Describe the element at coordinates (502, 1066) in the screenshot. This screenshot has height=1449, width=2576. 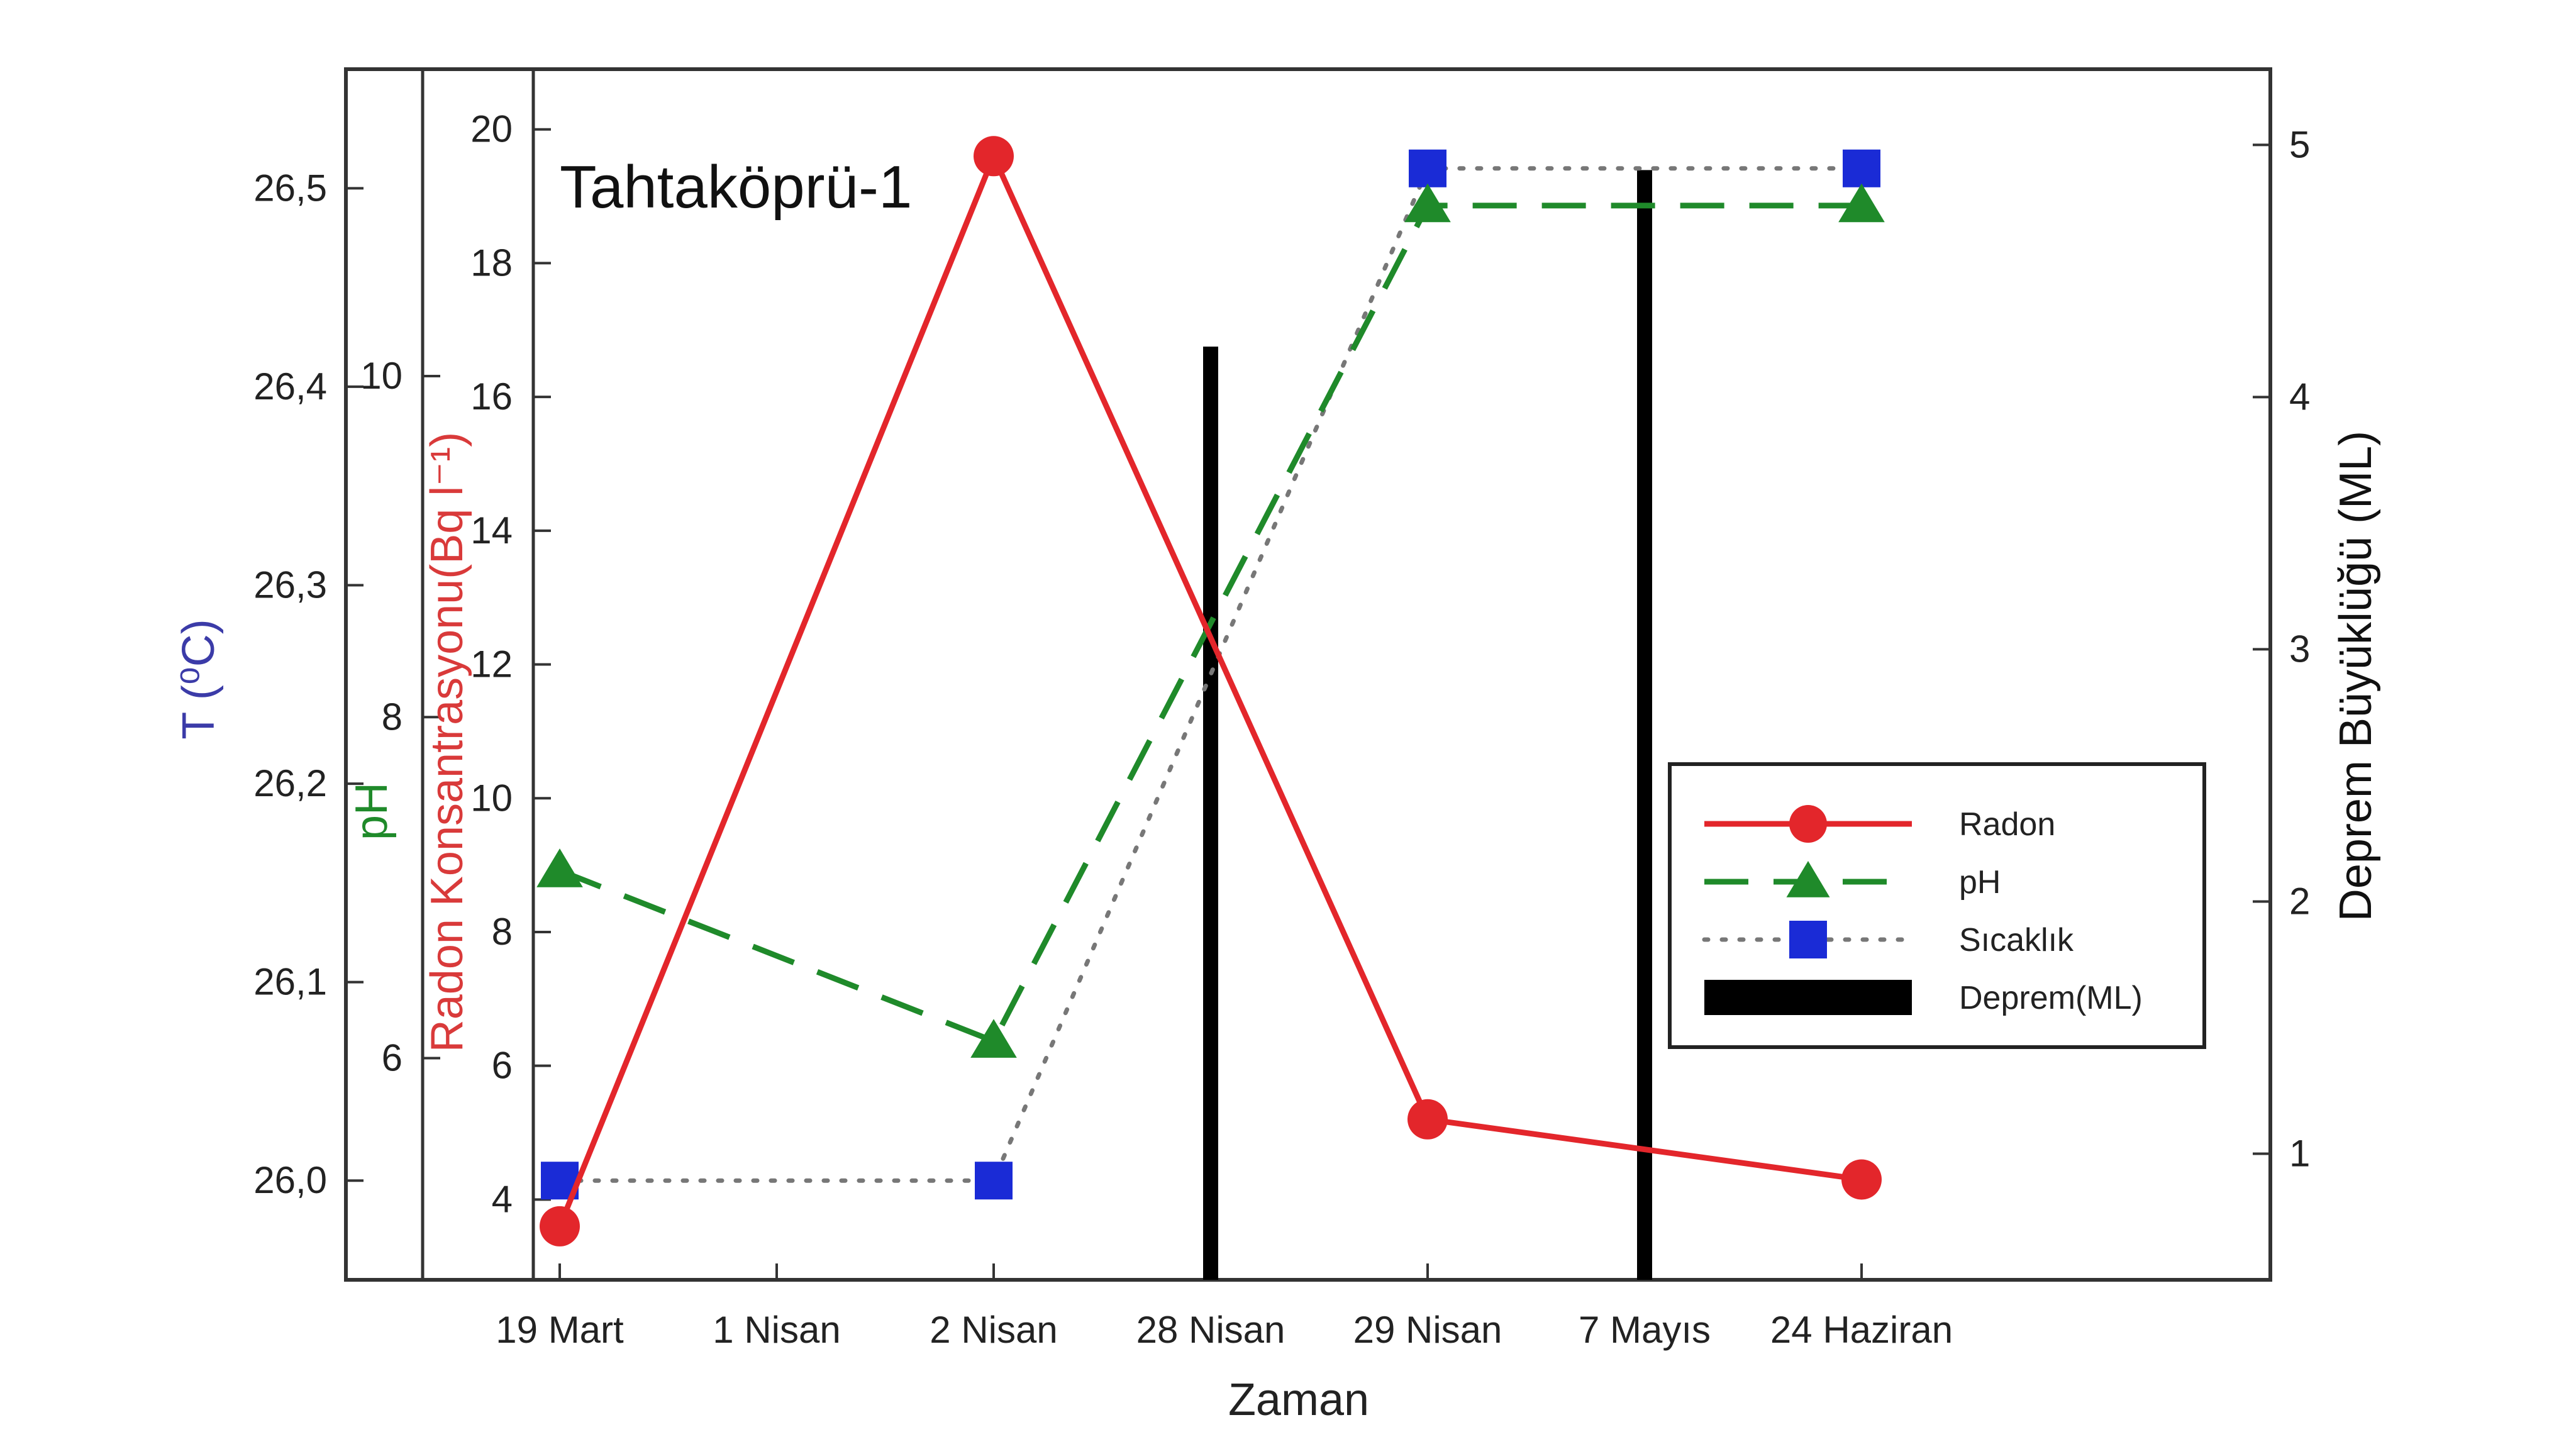
I see `radon-tick-label: 6` at that location.